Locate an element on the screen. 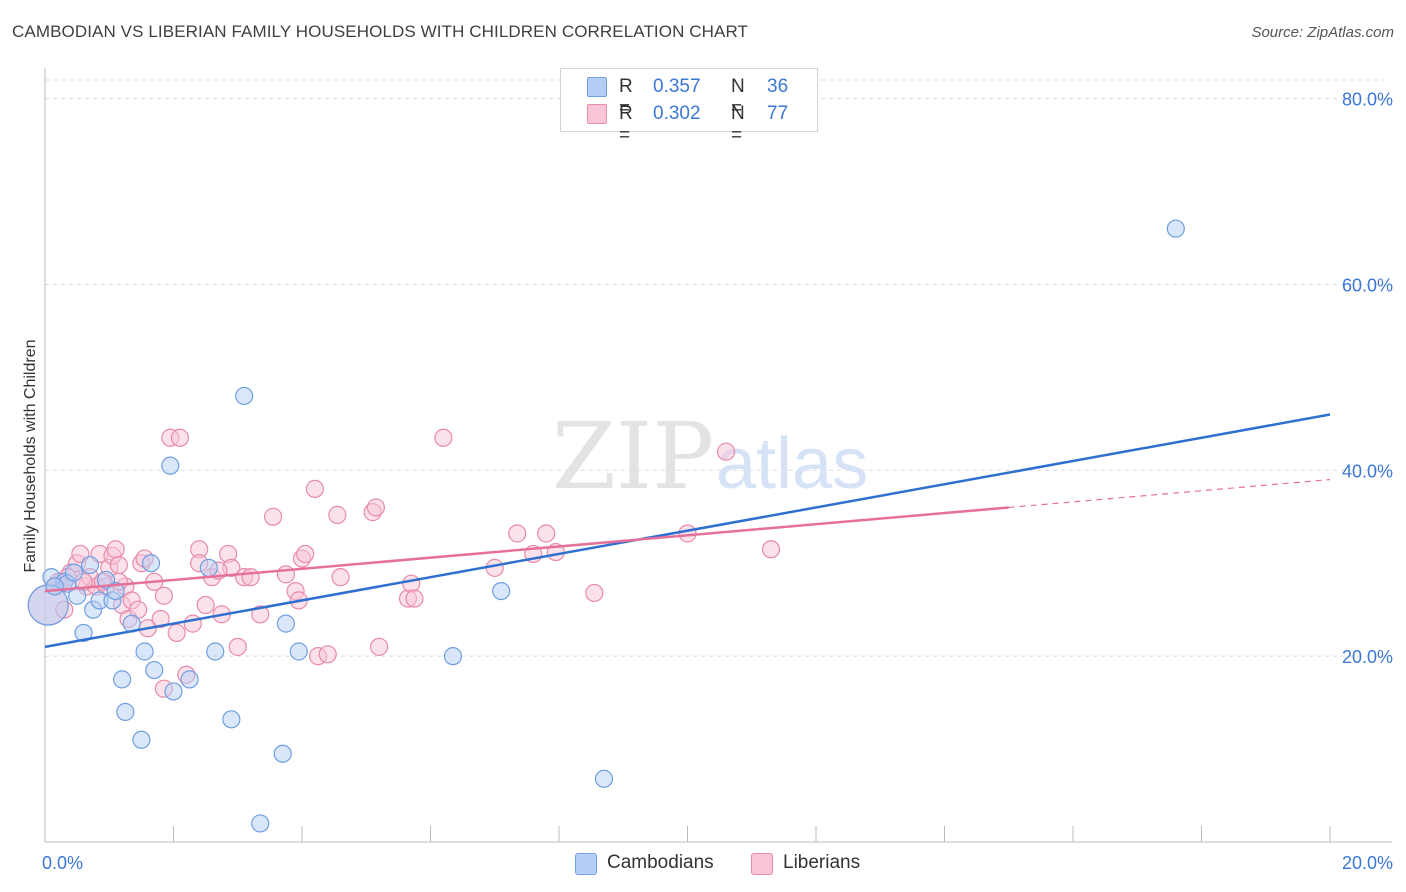 Image resolution: width=1406 pixels, height=892 pixels. chart-source: Source: ZipAtlas.com is located at coordinates (1322, 32).